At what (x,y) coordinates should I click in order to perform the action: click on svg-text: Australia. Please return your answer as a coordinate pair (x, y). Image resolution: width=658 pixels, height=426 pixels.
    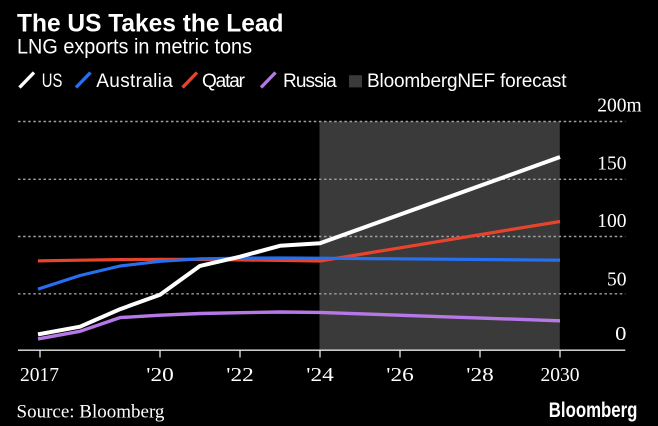
    Looking at the image, I should click on (134, 81).